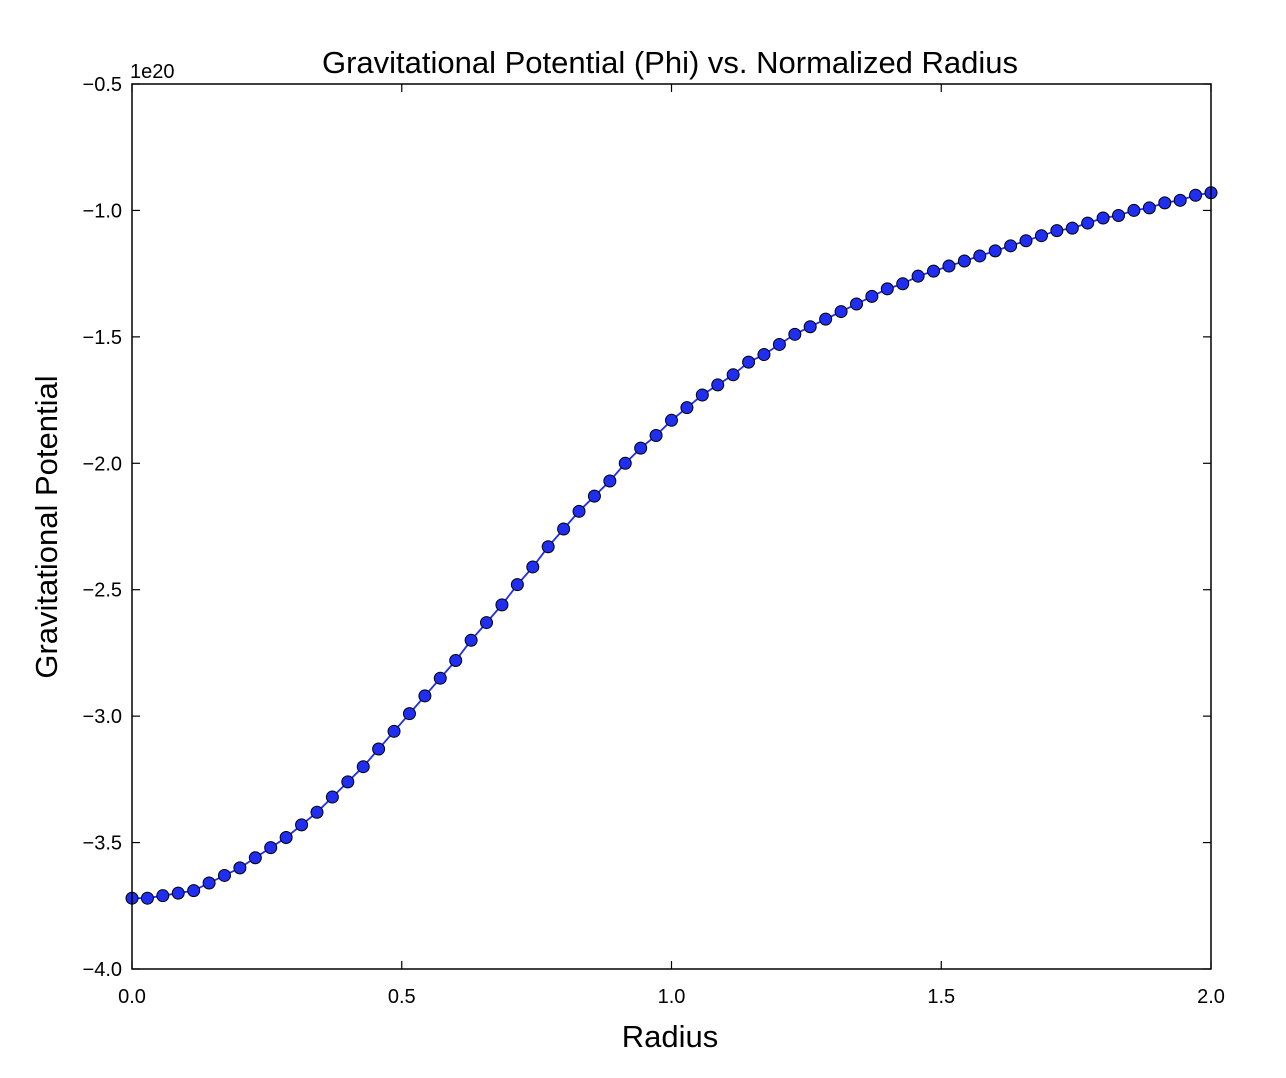 This screenshot has width=1286, height=1078. Describe the element at coordinates (941, 997) in the screenshot. I see `x-tick-label: 1.5` at that location.